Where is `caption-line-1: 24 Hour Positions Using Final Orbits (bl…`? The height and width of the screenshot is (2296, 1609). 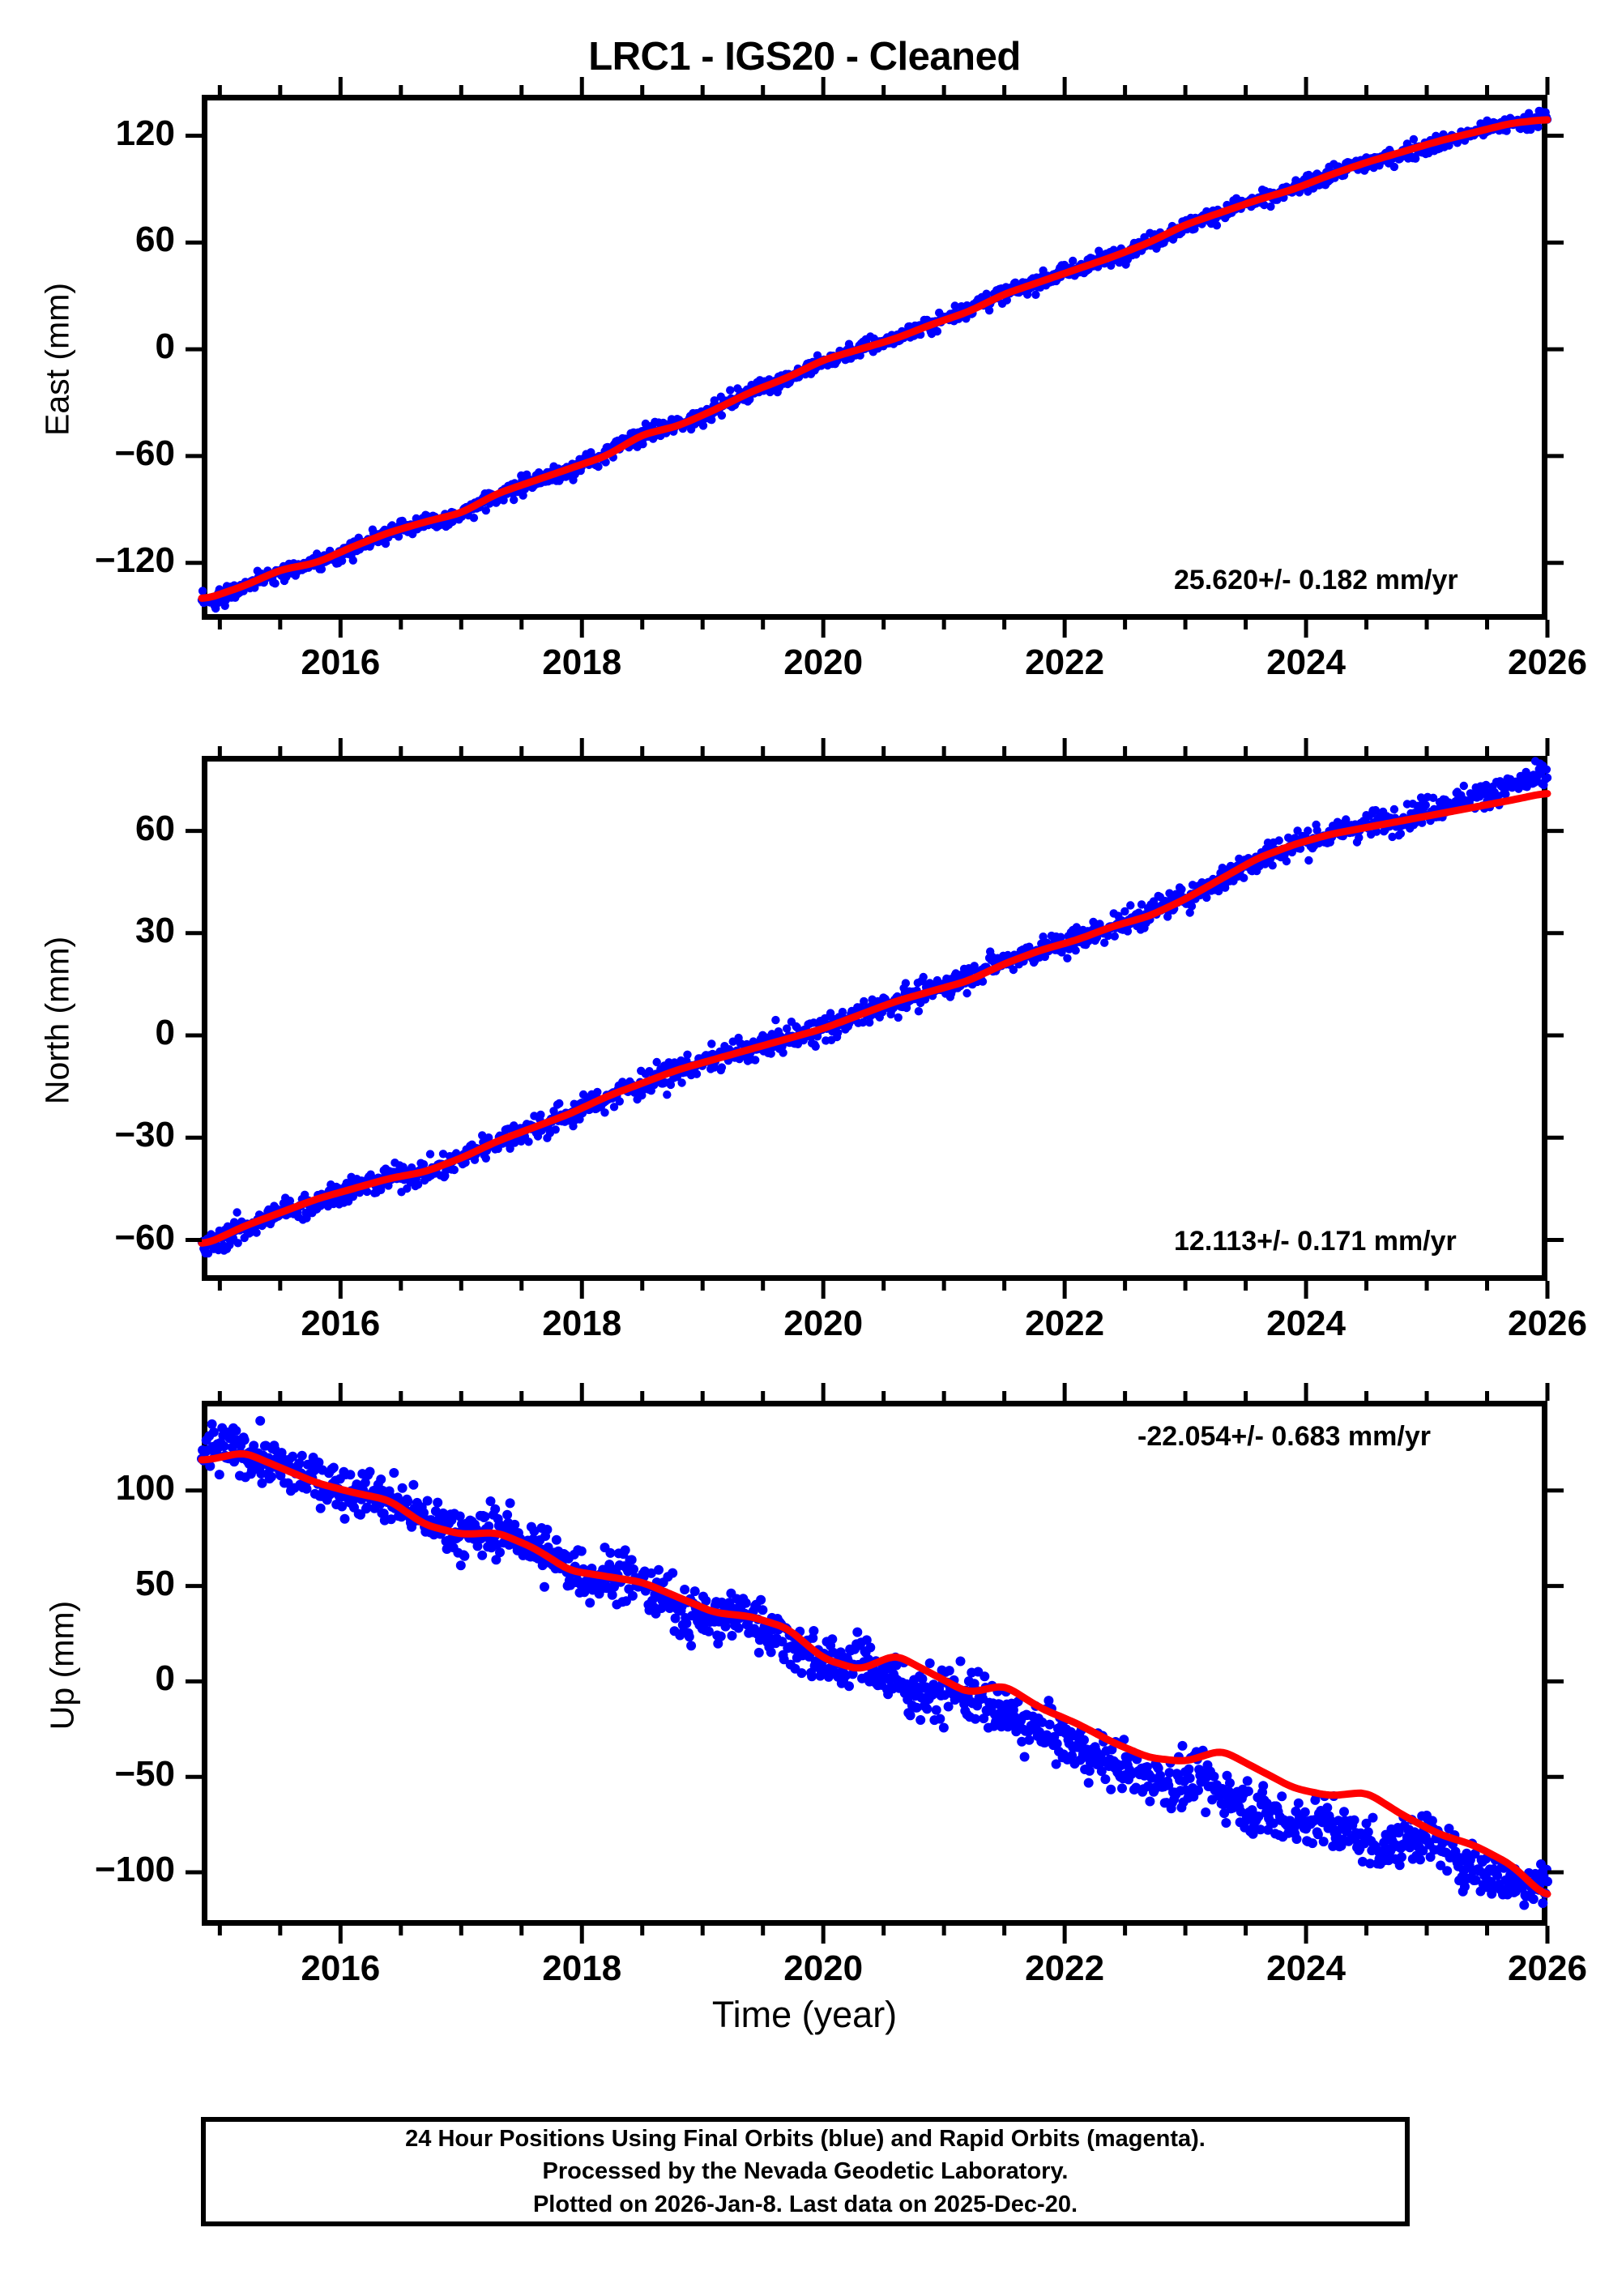 caption-line-1: 24 Hour Positions Using Final Orbits (bl… is located at coordinates (805, 2140).